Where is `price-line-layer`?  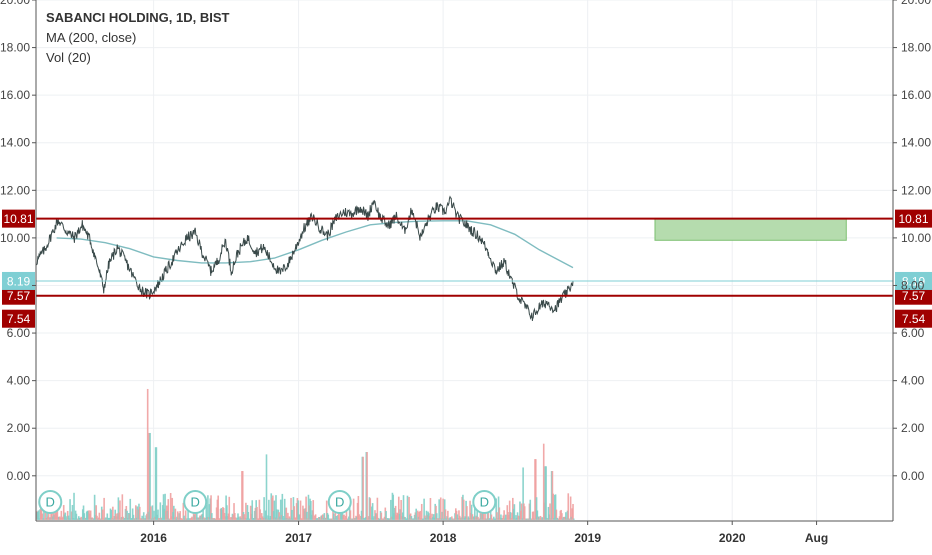
price-line-layer is located at coordinates (304, 258).